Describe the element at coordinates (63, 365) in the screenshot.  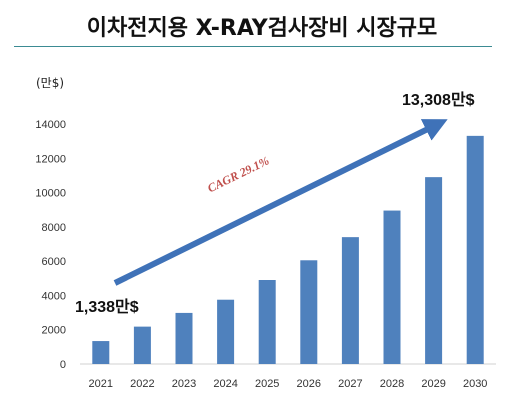
I see `y-tick-label: 0` at that location.